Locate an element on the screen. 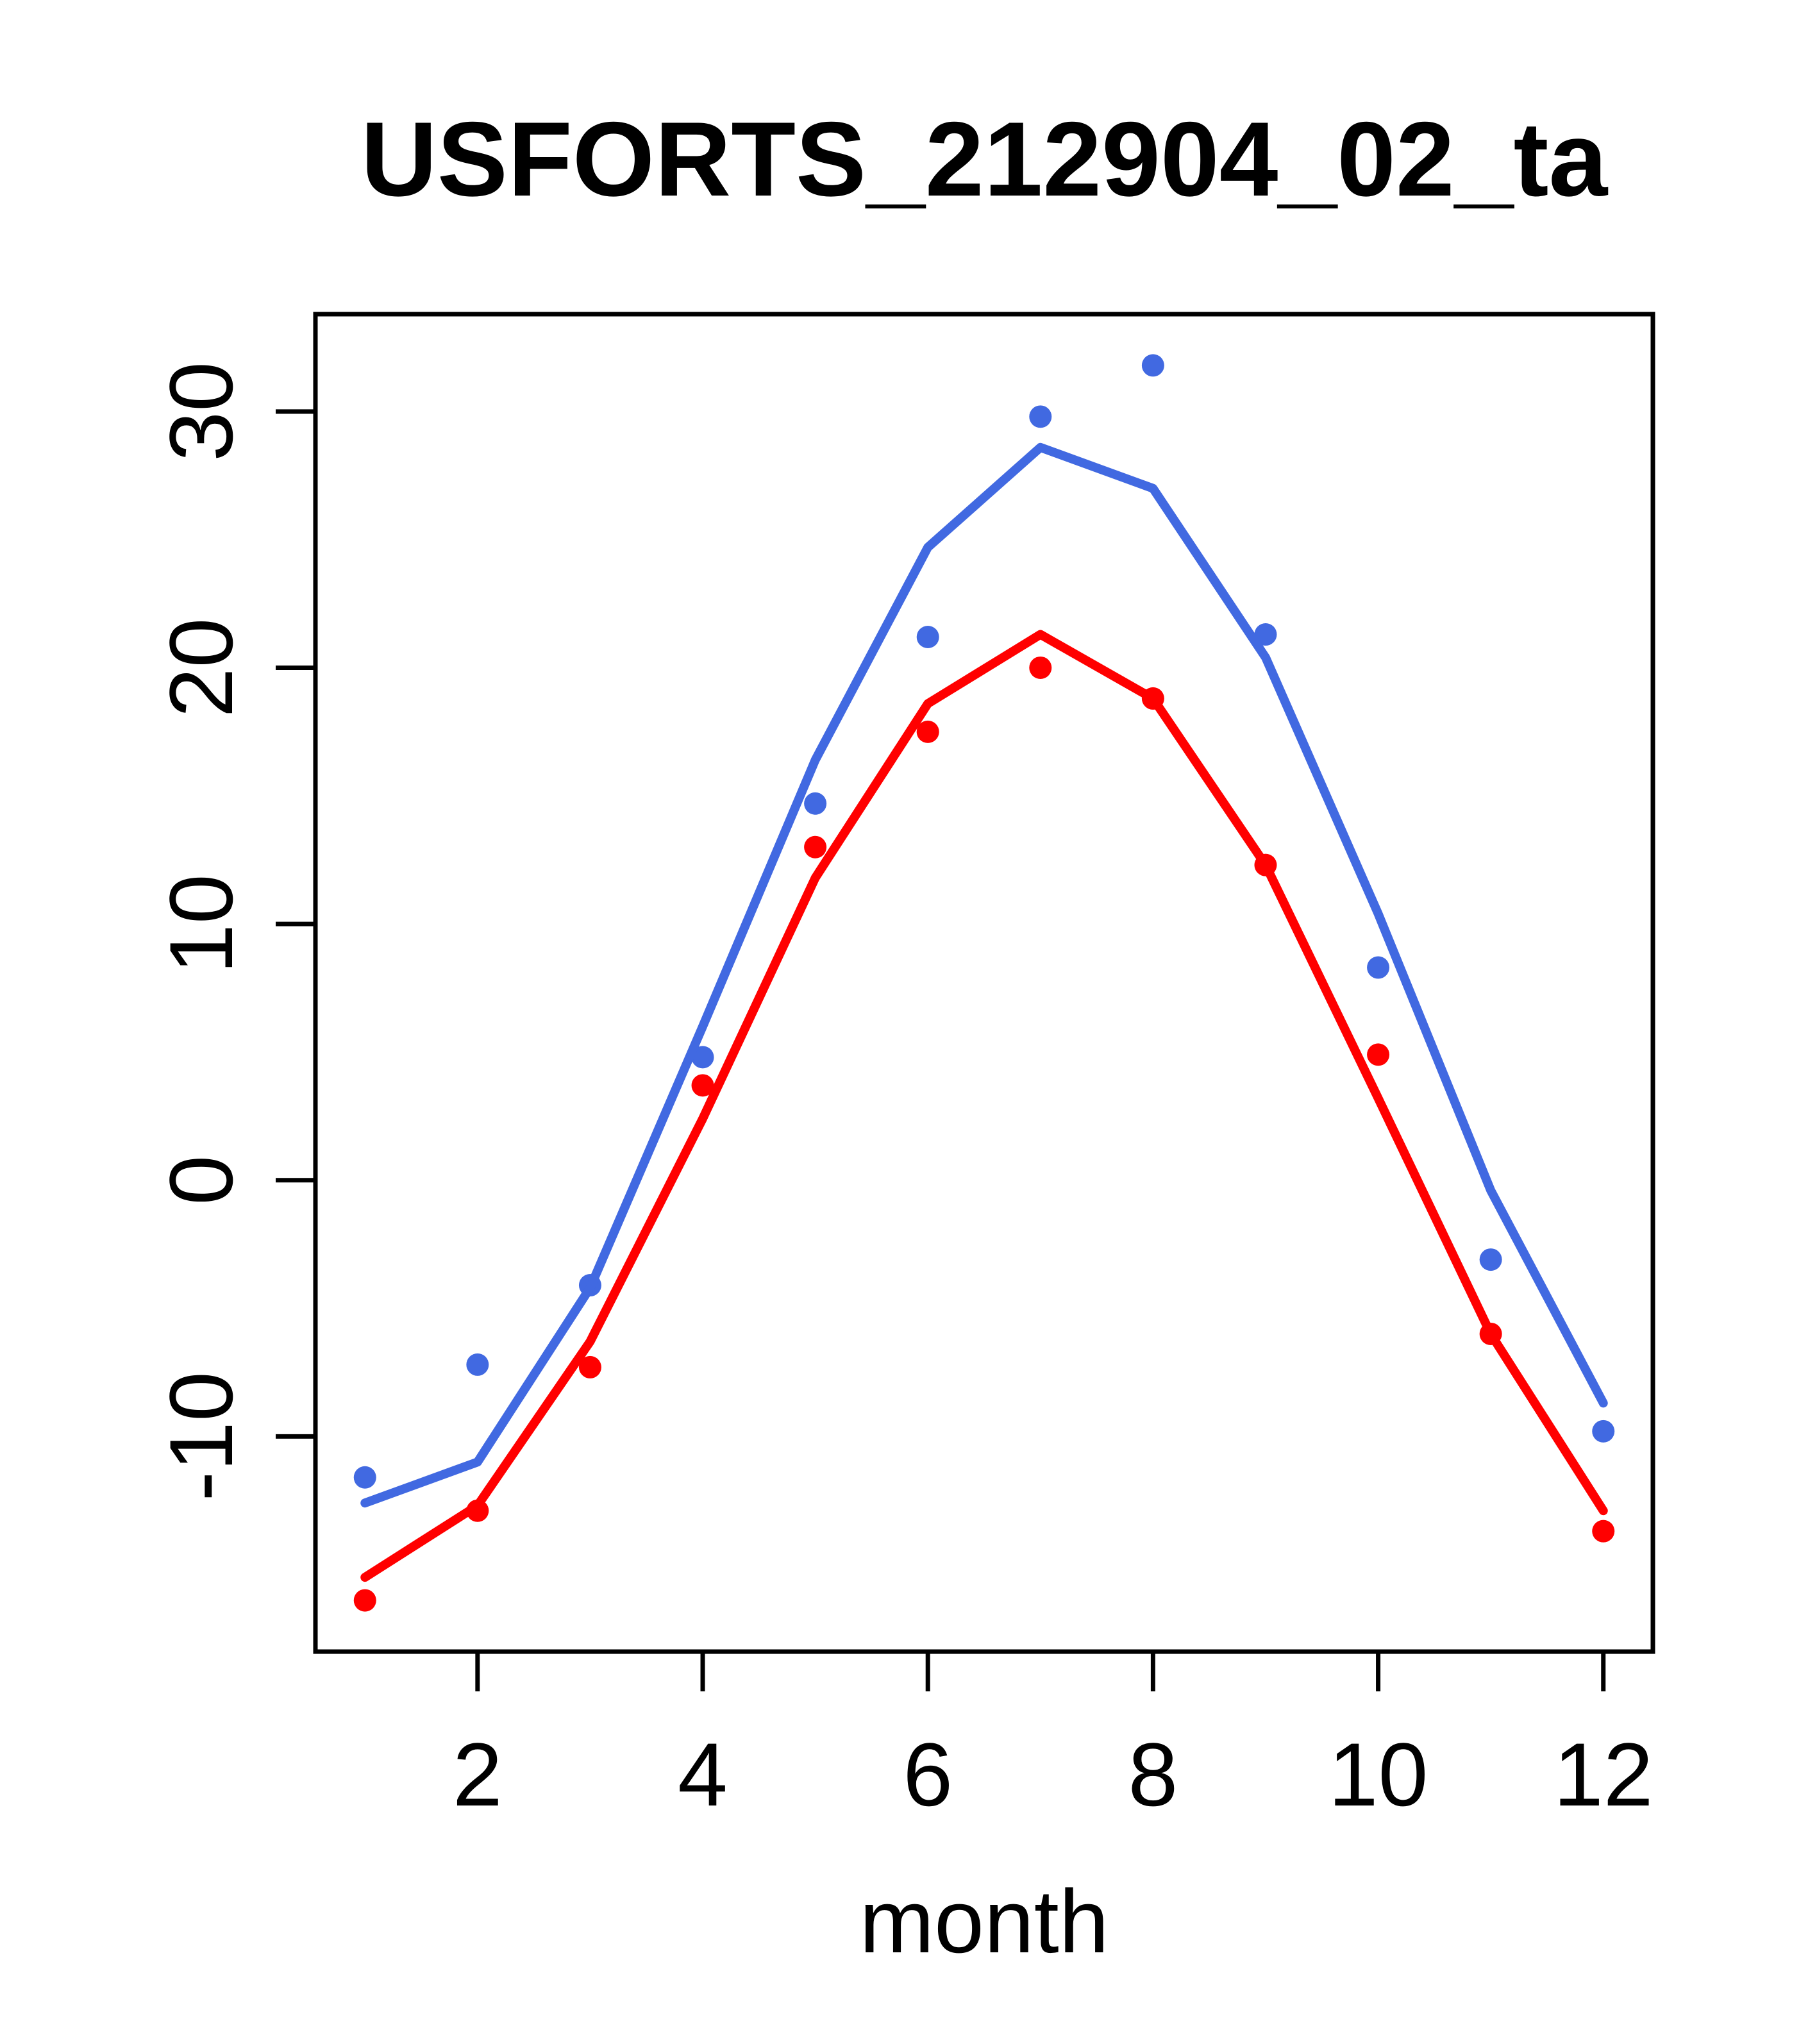 The height and width of the screenshot is (2044, 1817). y-tick-label: 10 is located at coordinates (201, 924).